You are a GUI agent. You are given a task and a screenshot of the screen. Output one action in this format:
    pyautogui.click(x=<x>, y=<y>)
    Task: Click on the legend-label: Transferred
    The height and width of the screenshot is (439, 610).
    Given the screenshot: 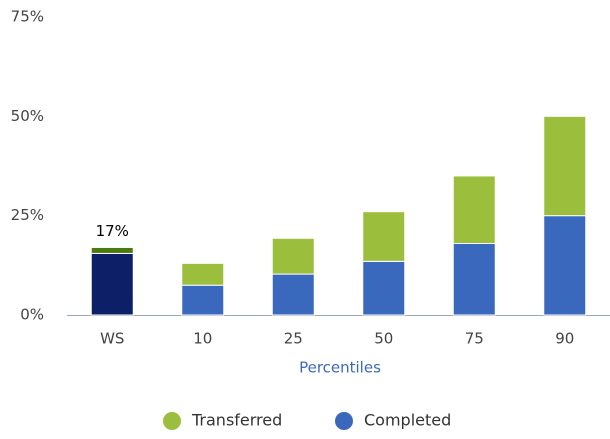 What is the action you would take?
    pyautogui.click(x=236, y=420)
    